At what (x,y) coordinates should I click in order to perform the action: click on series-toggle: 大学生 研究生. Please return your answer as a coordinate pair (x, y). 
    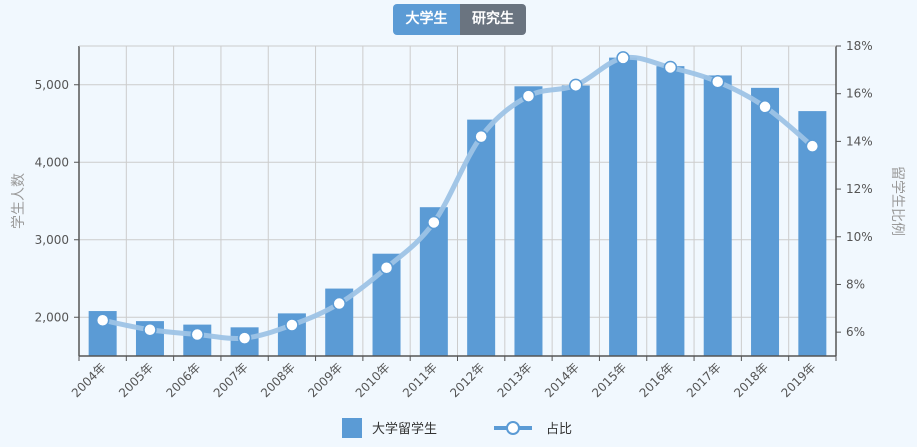
    Looking at the image, I should click on (459, 19).